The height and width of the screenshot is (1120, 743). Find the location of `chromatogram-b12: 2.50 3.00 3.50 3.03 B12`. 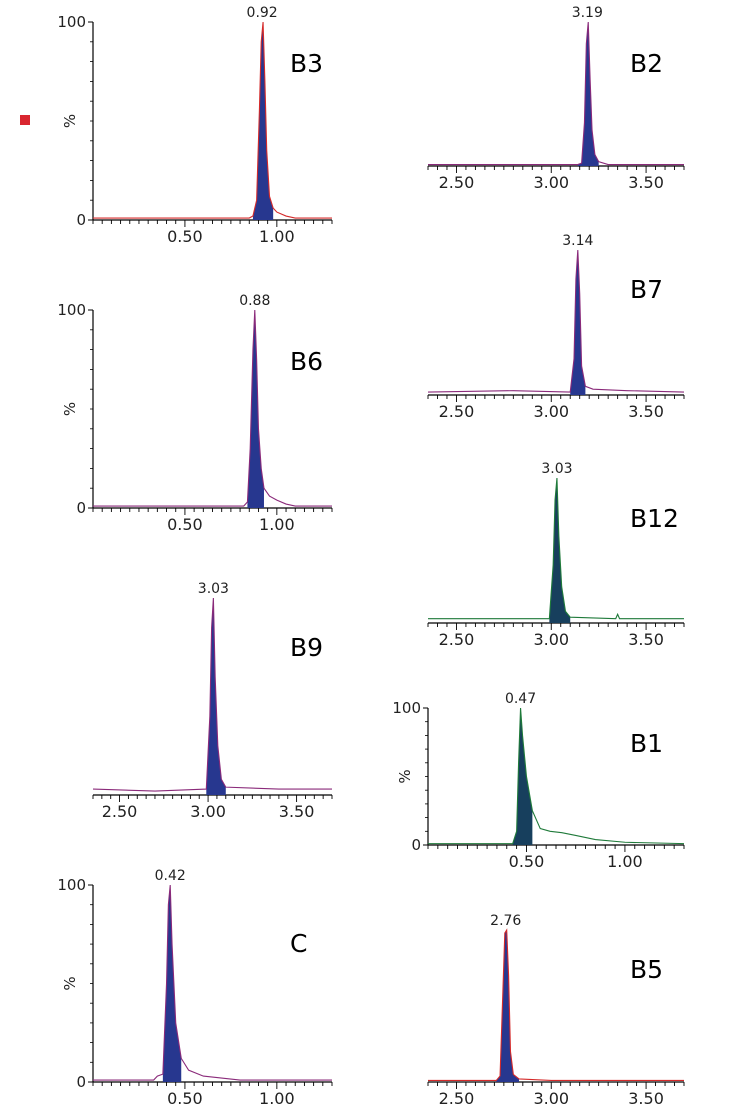

chromatogram-b12: 2.50 3.00 3.50 3.03 B12 is located at coordinates (556, 555).